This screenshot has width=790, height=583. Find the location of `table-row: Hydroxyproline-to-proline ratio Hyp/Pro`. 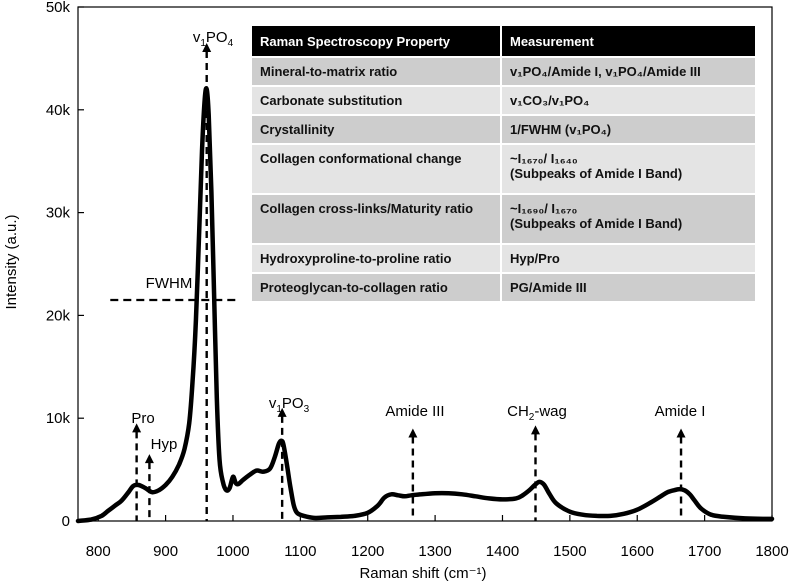

table-row: Hydroxyproline-to-proline ratio Hyp/Pro is located at coordinates (503, 258).